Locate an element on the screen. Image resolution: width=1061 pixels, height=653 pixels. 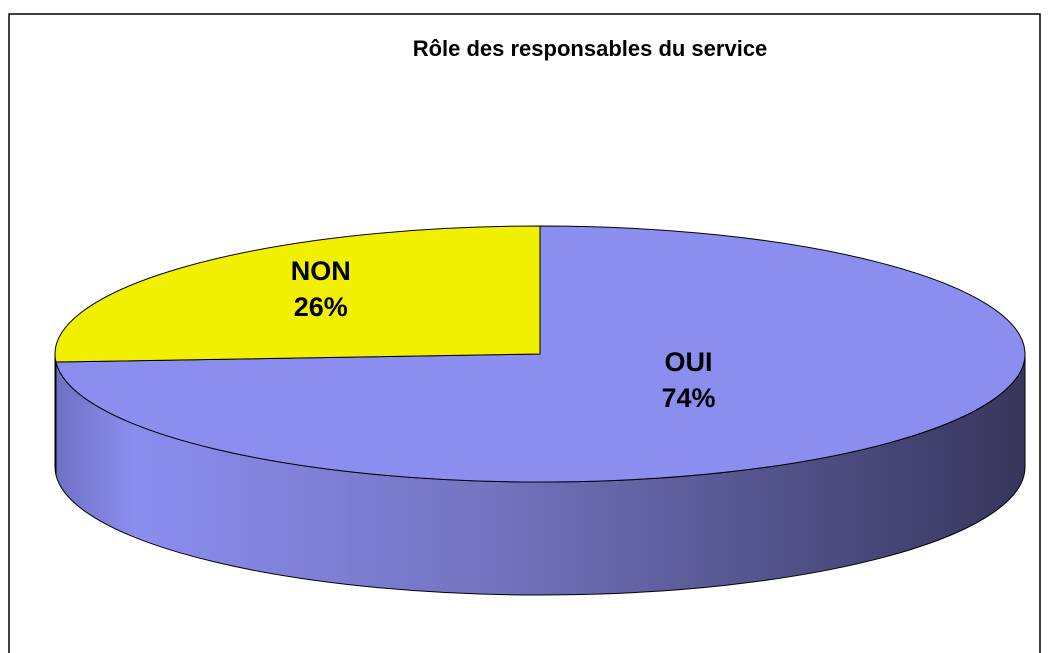
slice-value-label: 26% is located at coordinates (321, 307).